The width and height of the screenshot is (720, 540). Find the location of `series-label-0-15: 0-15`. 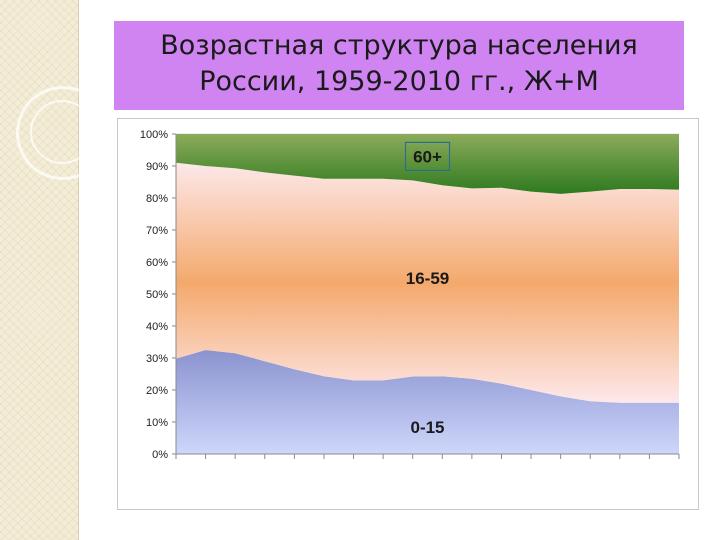

series-label-0-15: 0-15 is located at coordinates (427, 427).